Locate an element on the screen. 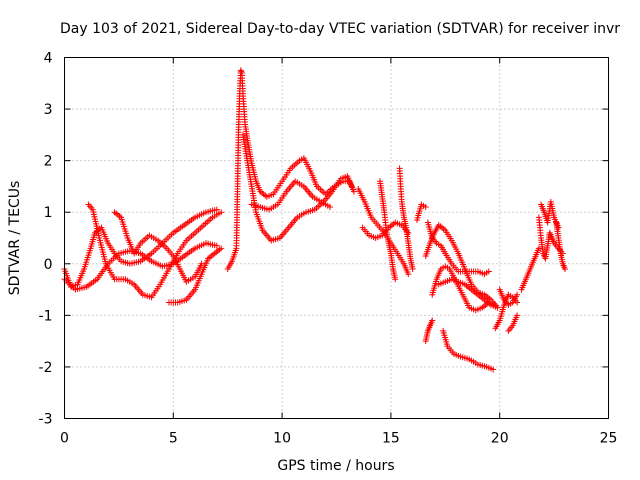  y-tick-label: 3 is located at coordinates (48, 110).